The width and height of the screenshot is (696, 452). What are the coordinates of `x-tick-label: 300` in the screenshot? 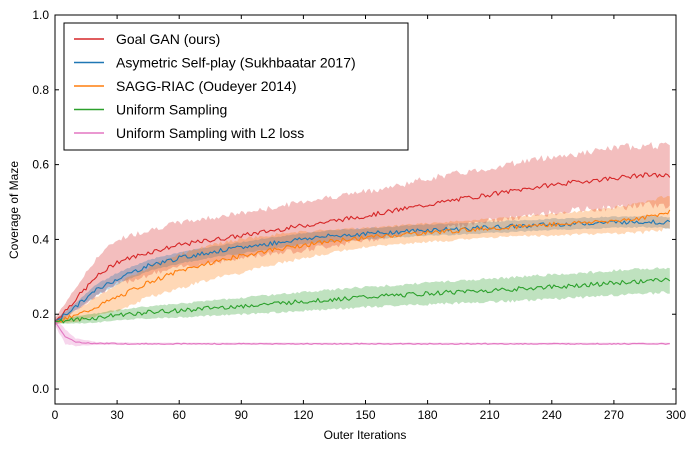 It's located at (676, 415).